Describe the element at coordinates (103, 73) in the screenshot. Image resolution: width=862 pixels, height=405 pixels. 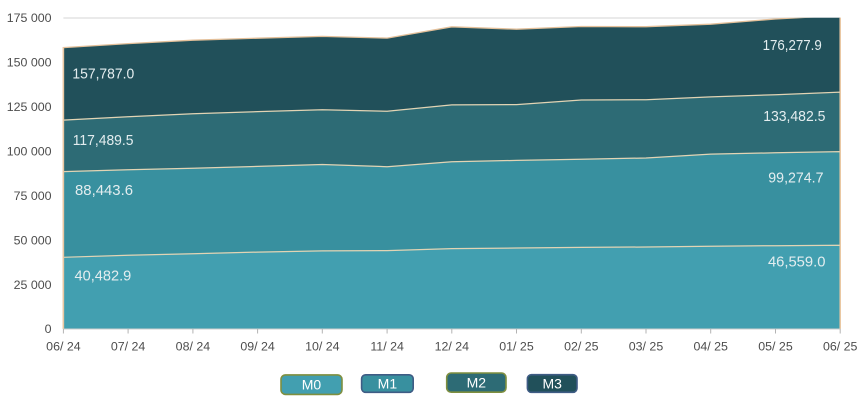
I see `svg-text: 157,787.0` at that location.